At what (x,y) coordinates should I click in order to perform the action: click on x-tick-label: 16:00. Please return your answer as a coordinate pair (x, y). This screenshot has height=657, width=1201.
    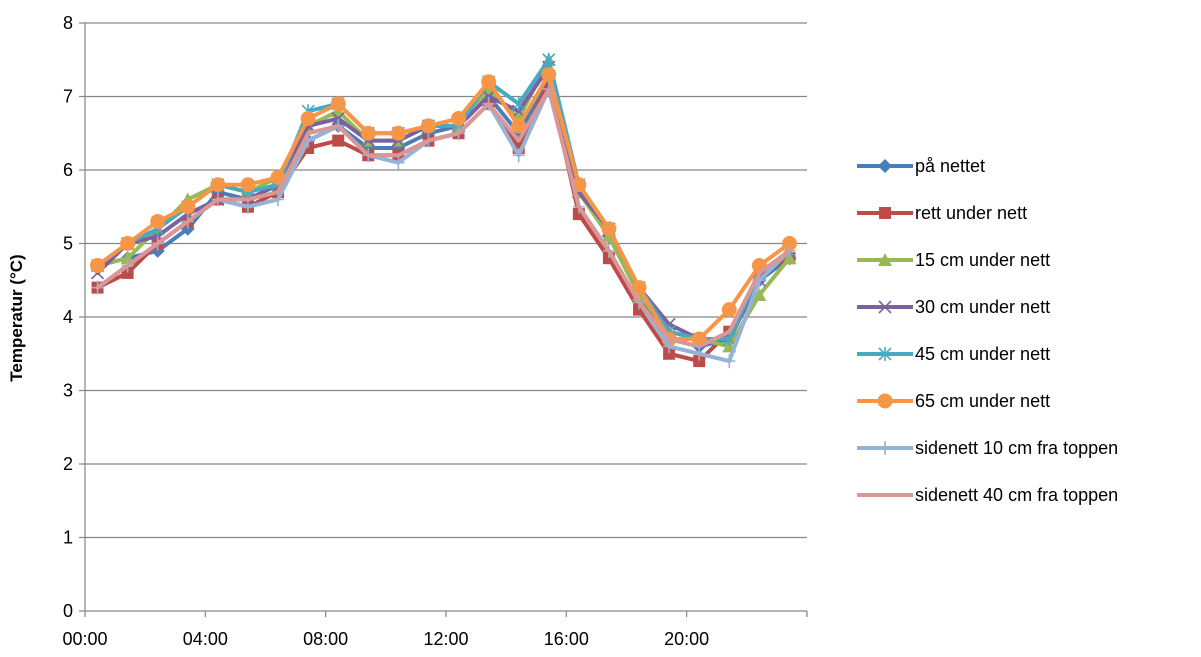
    Looking at the image, I should click on (566, 639).